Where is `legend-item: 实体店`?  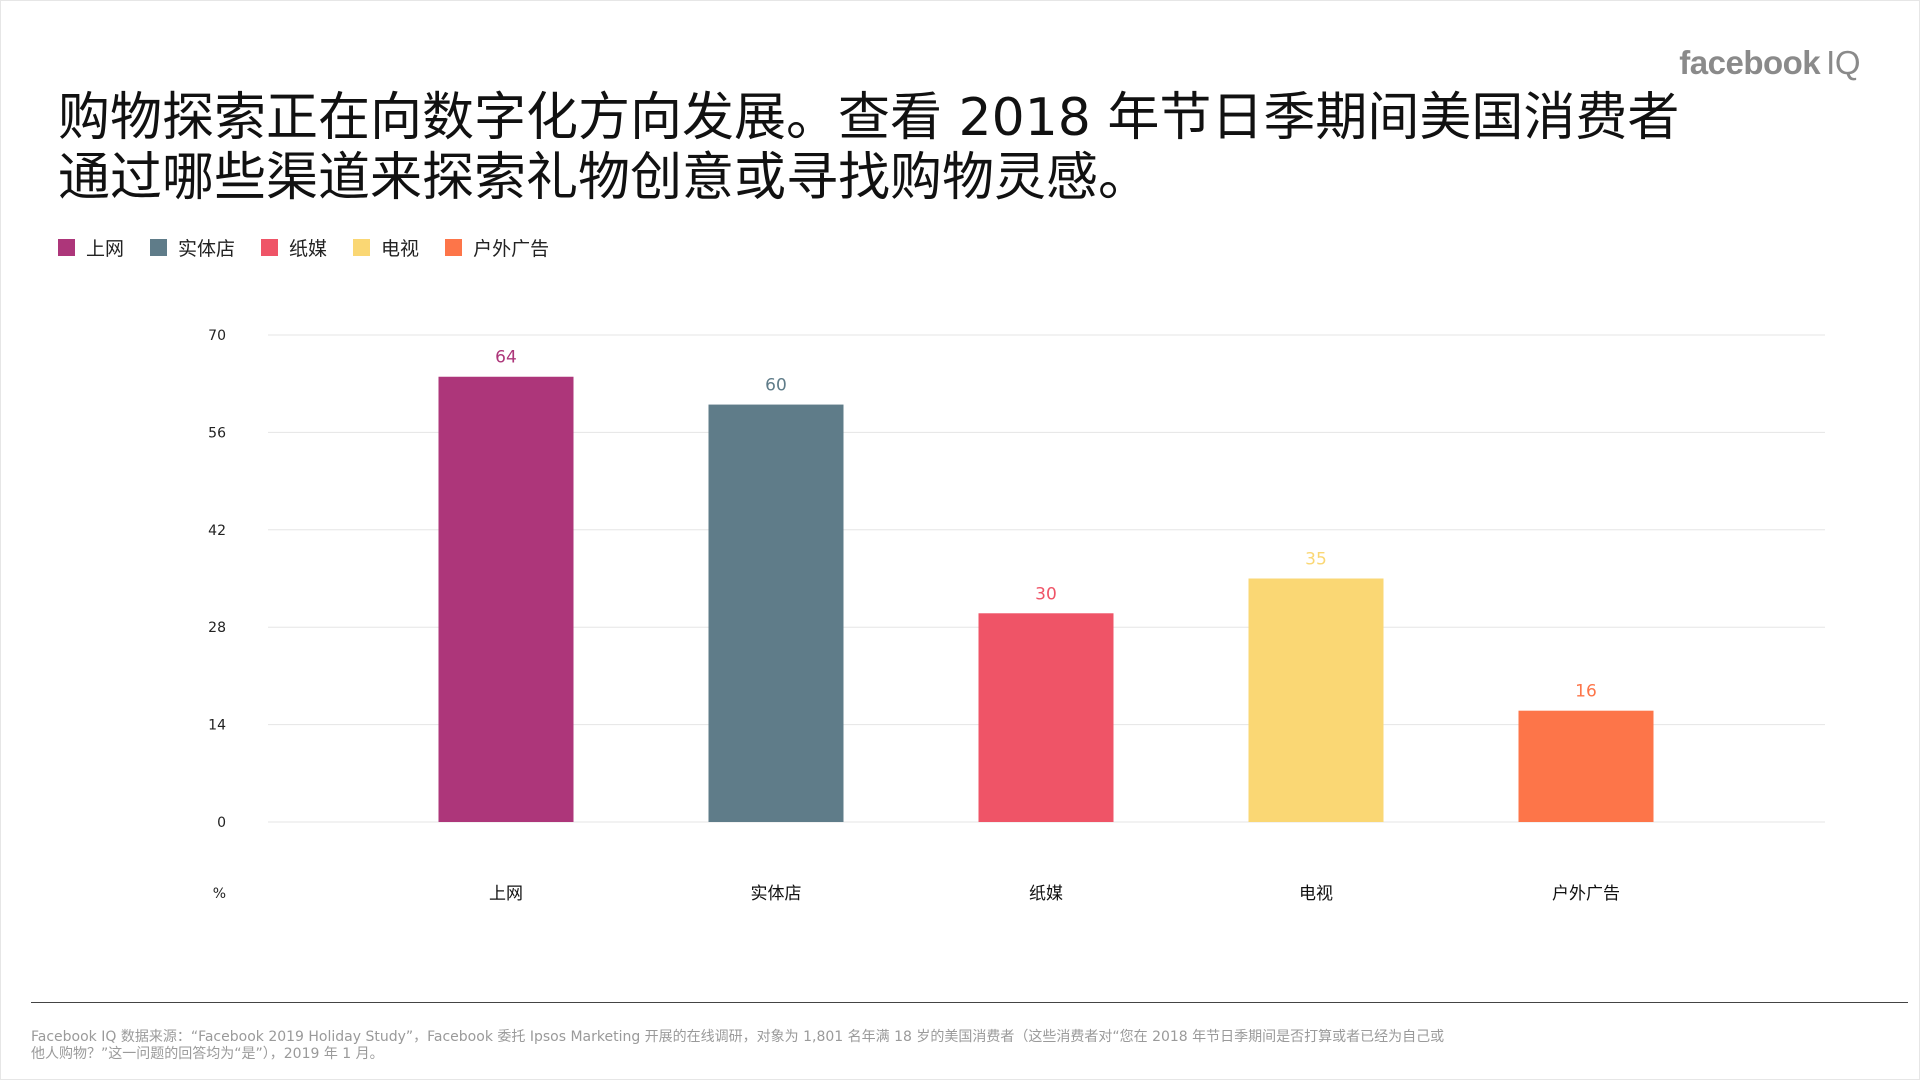 legend-item: 实体店 is located at coordinates (192, 247).